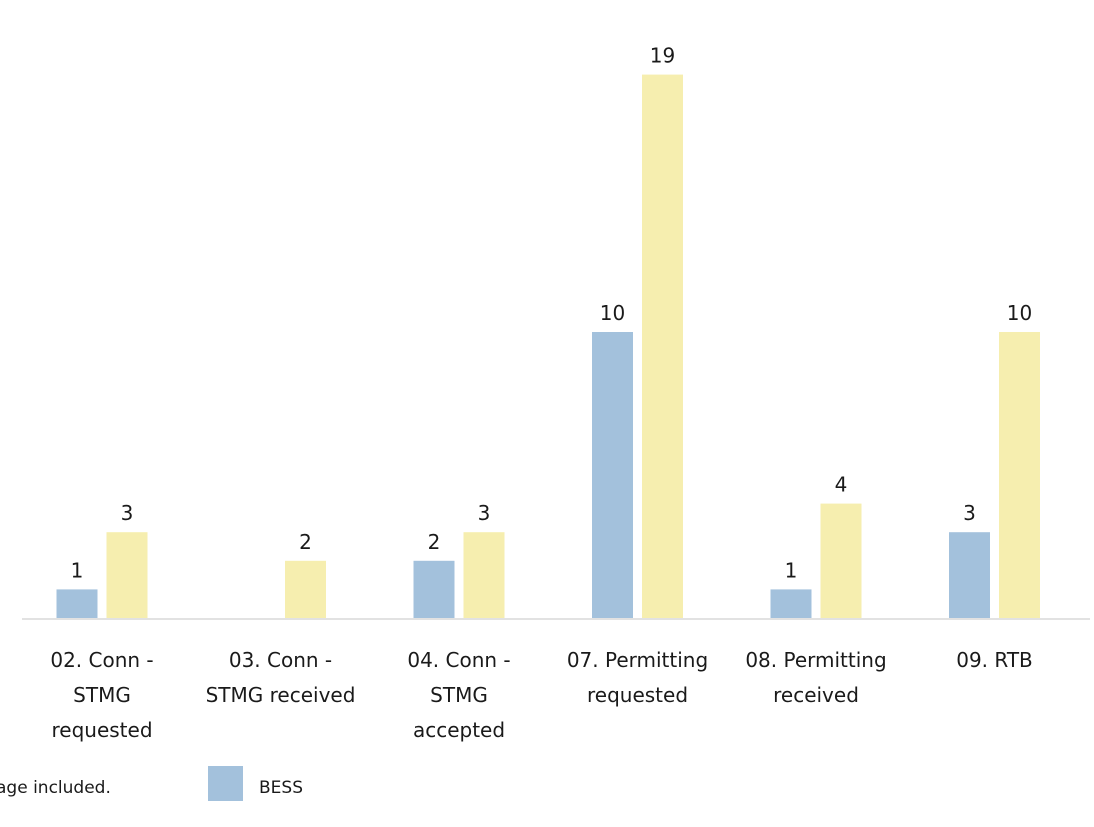 Image resolution: width=1094 pixels, height=827 pixels. I want to click on legend-label-bess: BESS, so click(281, 788).